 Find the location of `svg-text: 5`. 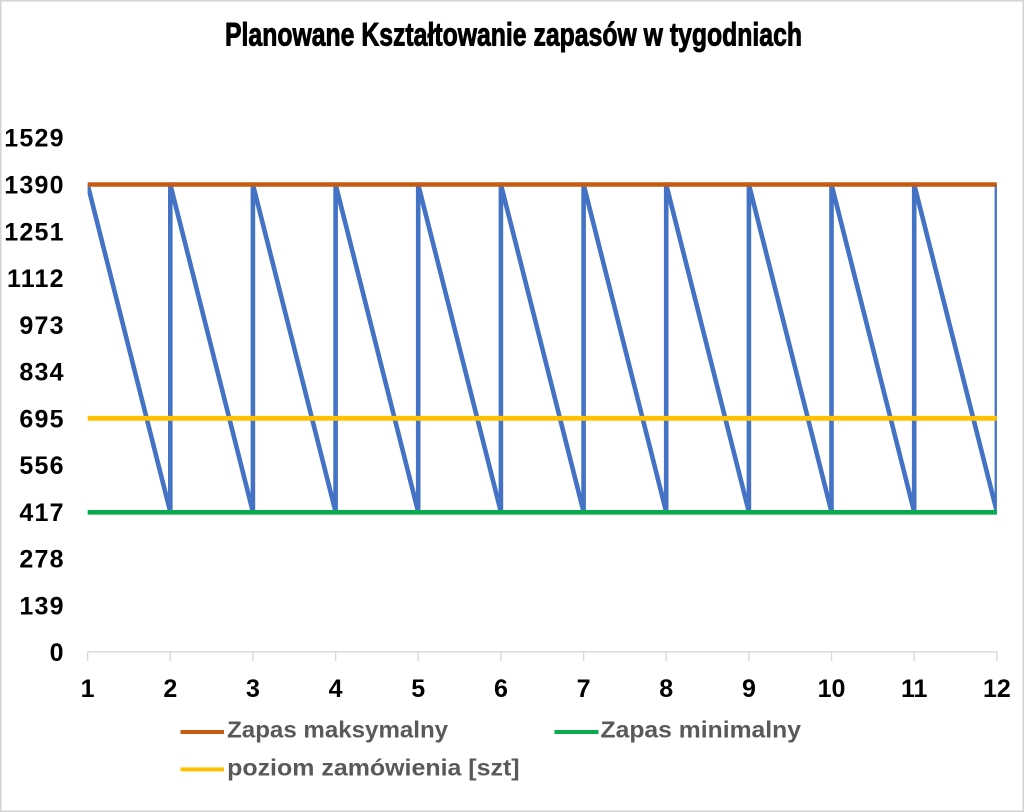

svg-text: 5 is located at coordinates (418, 689).